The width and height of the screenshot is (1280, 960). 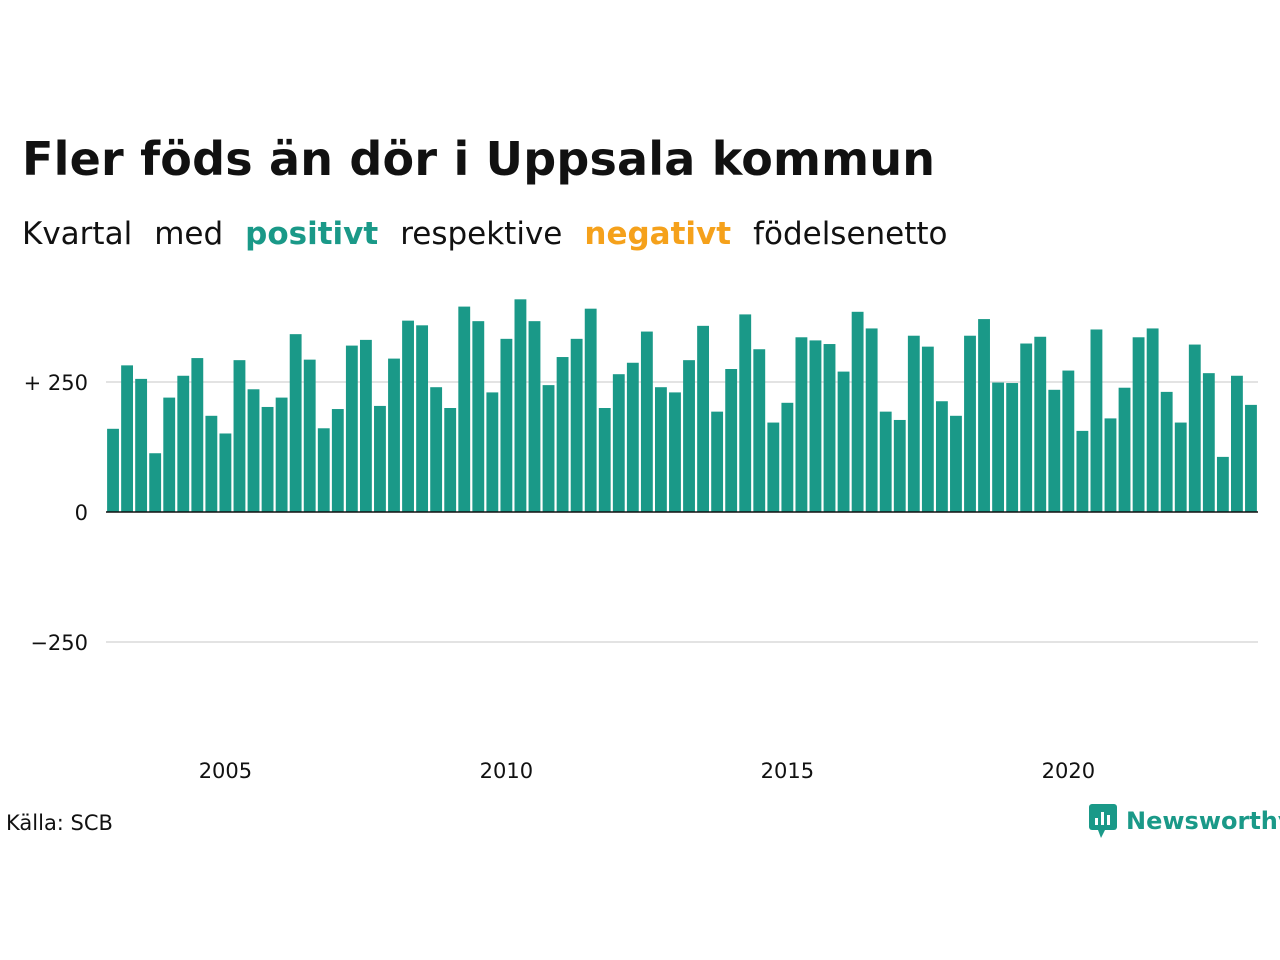 What do you see at coordinates (1203, 821) in the screenshot?
I see `brand-name: Newsworthy` at bounding box center [1203, 821].